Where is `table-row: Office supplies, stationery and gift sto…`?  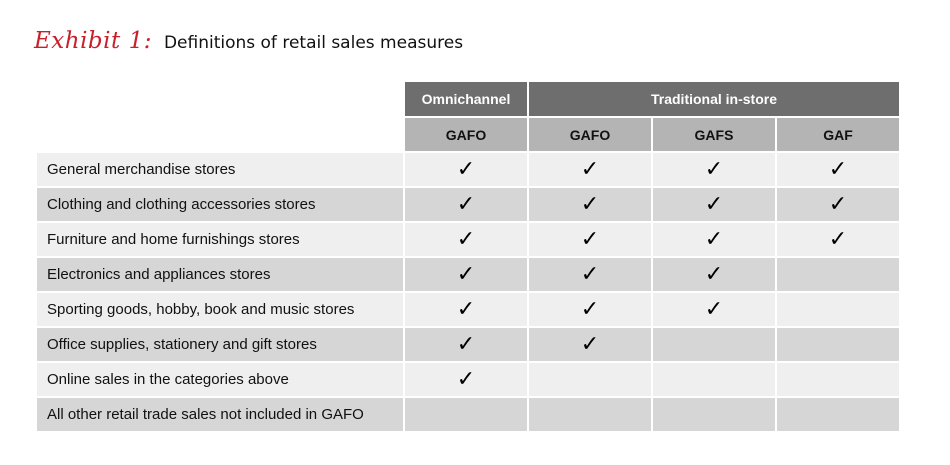 table-row: Office supplies, stationery and gift sto… is located at coordinates (468, 344).